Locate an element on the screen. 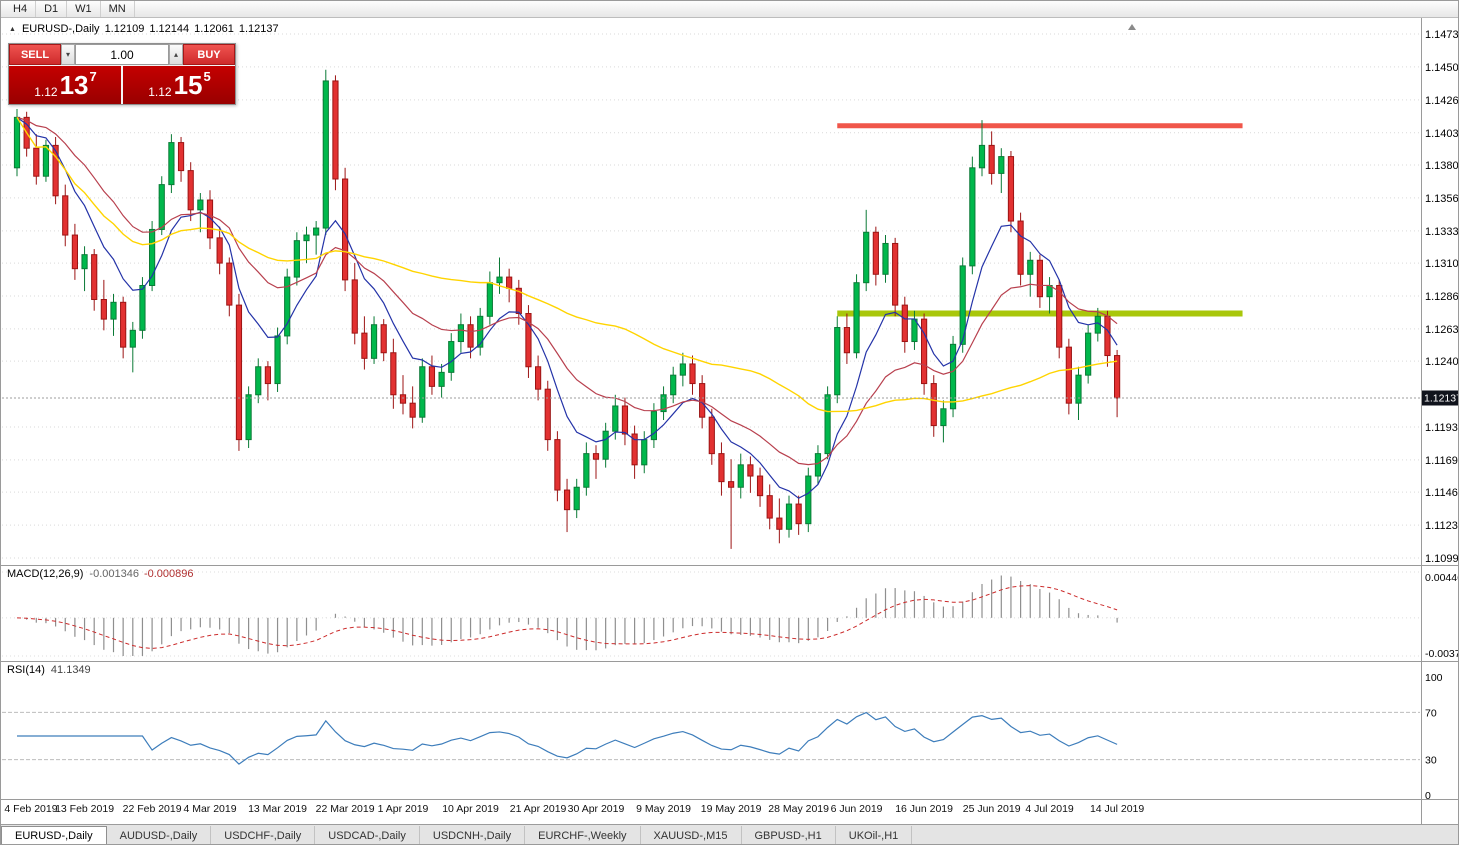  svg-text: 1.12137 is located at coordinates (1441, 398).